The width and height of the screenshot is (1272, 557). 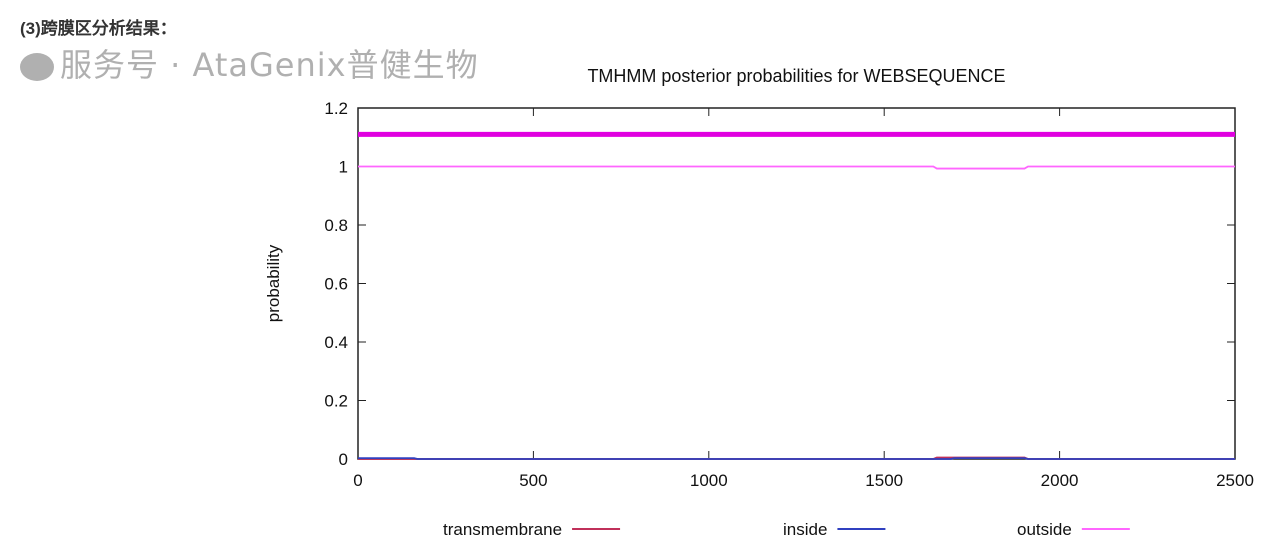 I want to click on y-tick-label: 1, so click(x=343, y=167).